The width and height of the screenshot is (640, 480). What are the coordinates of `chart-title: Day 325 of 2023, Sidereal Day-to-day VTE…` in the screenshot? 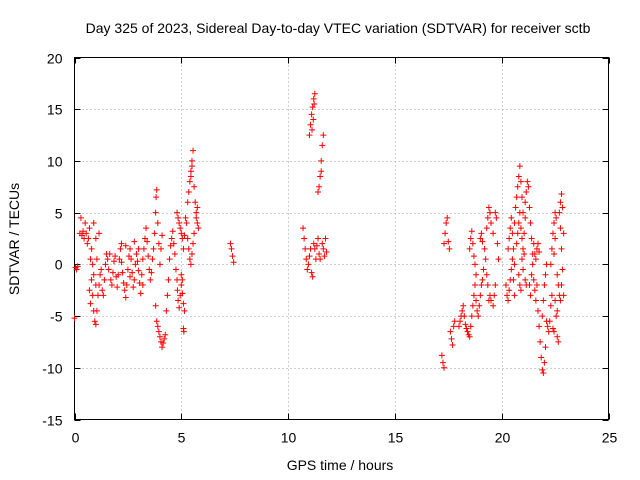 It's located at (338, 28).